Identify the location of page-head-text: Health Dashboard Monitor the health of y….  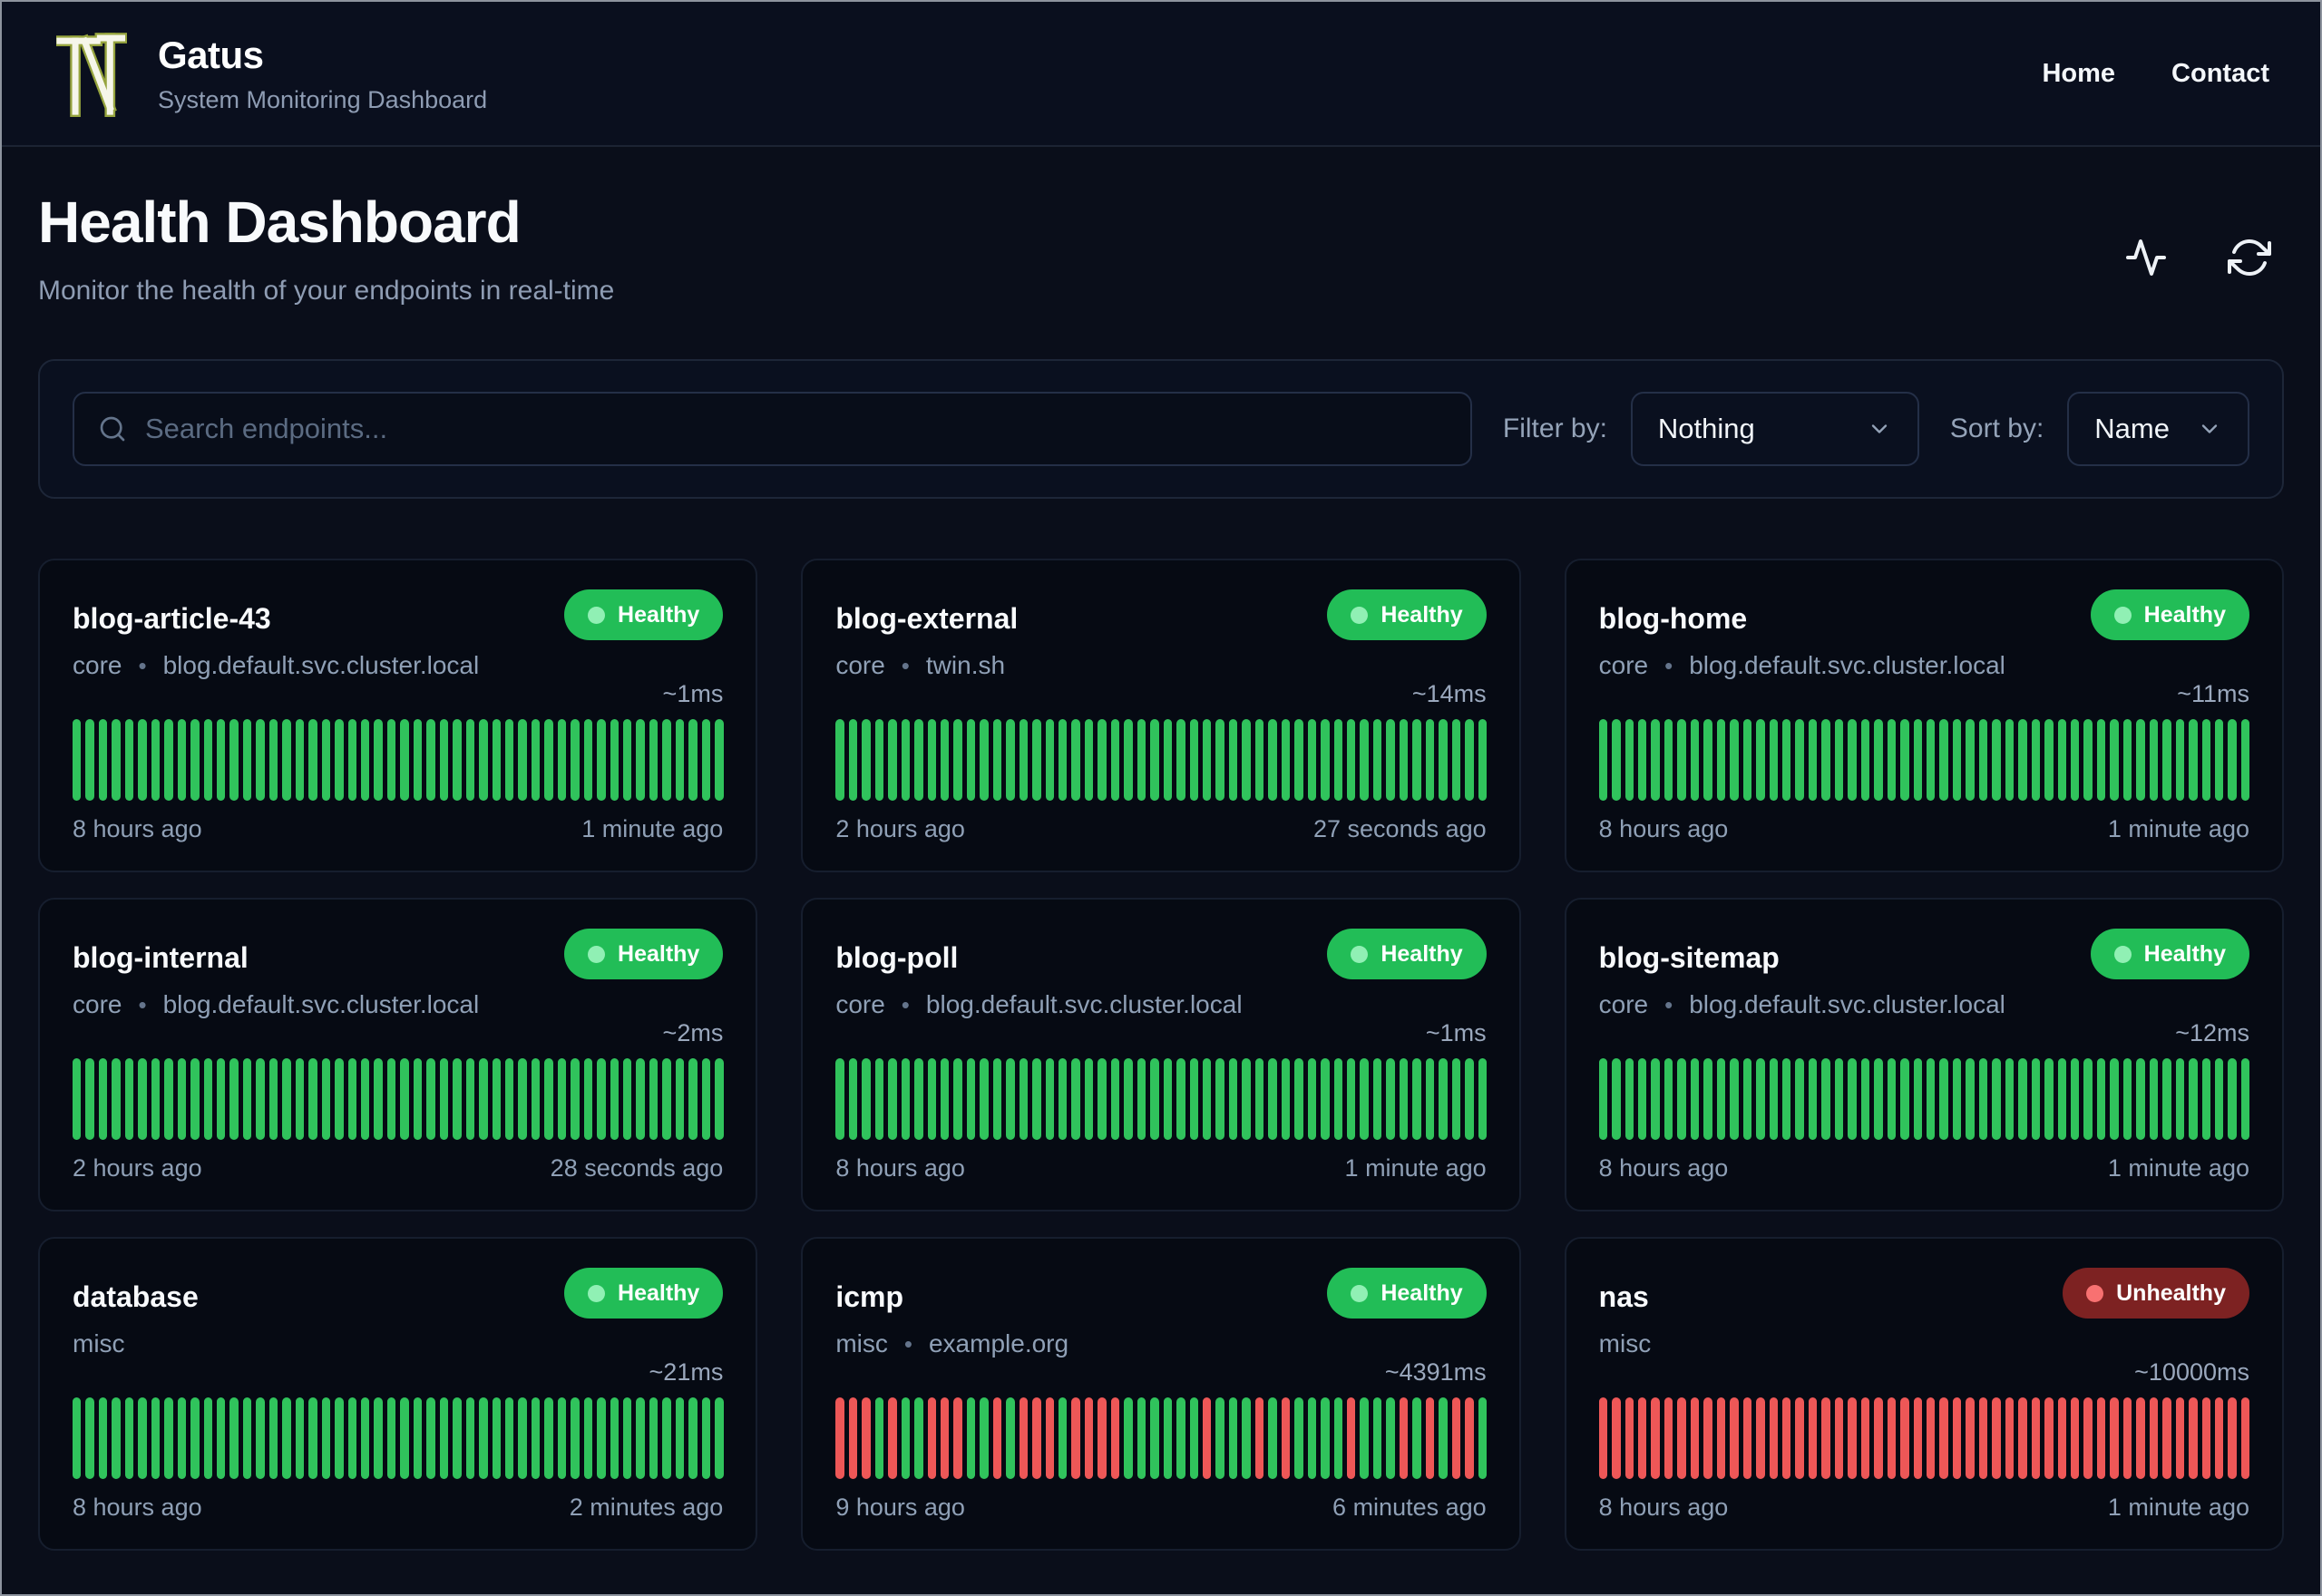
(326, 242).